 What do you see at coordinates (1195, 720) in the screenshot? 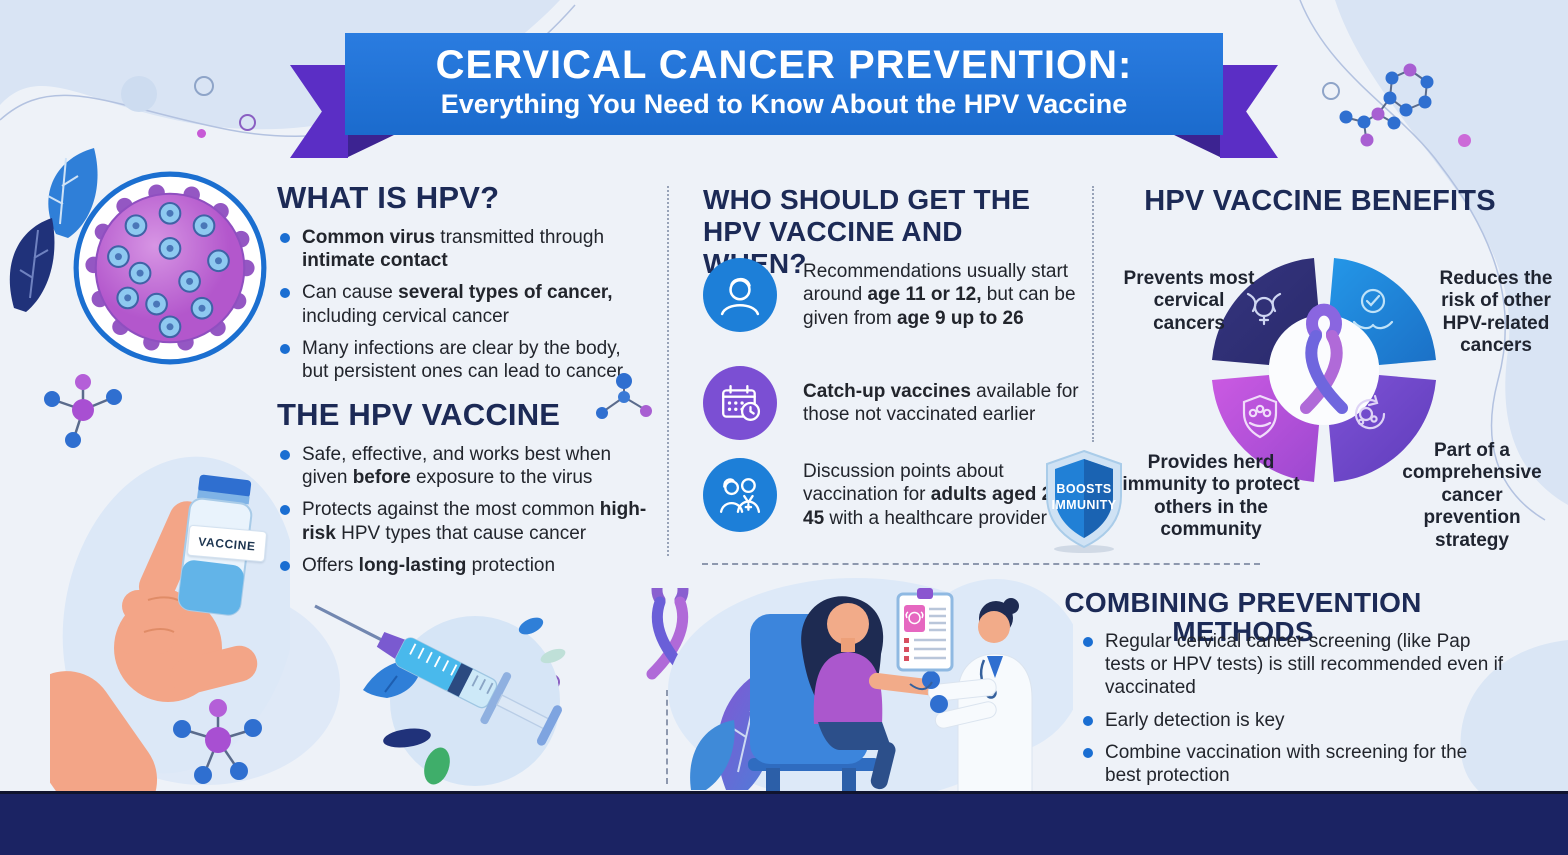
I see `list-item-text: Early detection is key` at bounding box center [1195, 720].